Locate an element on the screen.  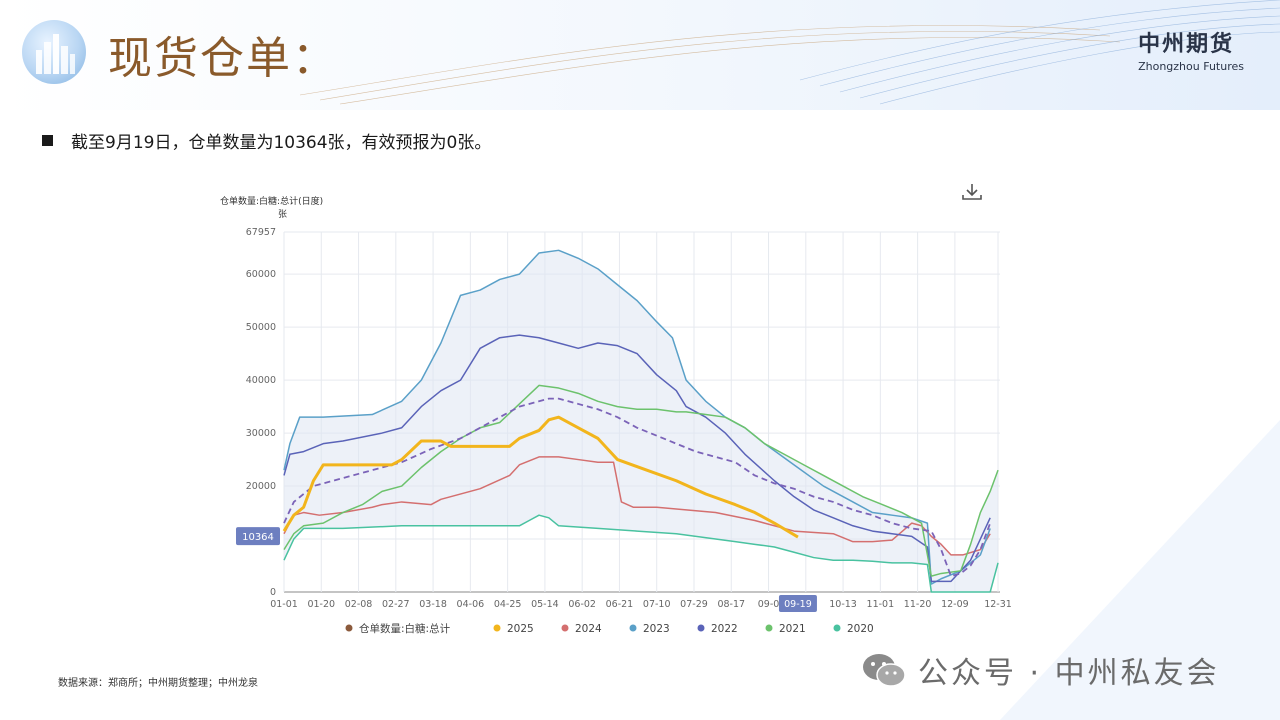
x-tick-label: 04-25 is located at coordinates (508, 604).